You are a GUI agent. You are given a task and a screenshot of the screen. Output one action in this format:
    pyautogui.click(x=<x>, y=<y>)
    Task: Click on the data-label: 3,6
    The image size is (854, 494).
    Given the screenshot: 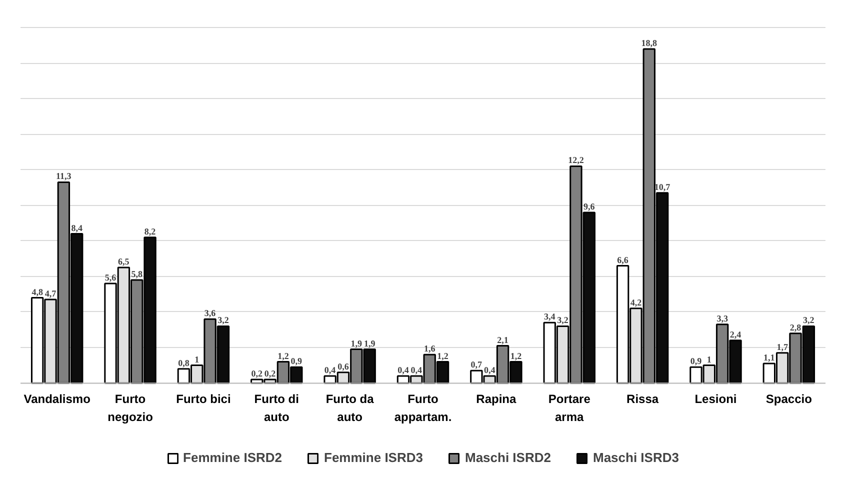 What is the action you would take?
    pyautogui.click(x=210, y=313)
    